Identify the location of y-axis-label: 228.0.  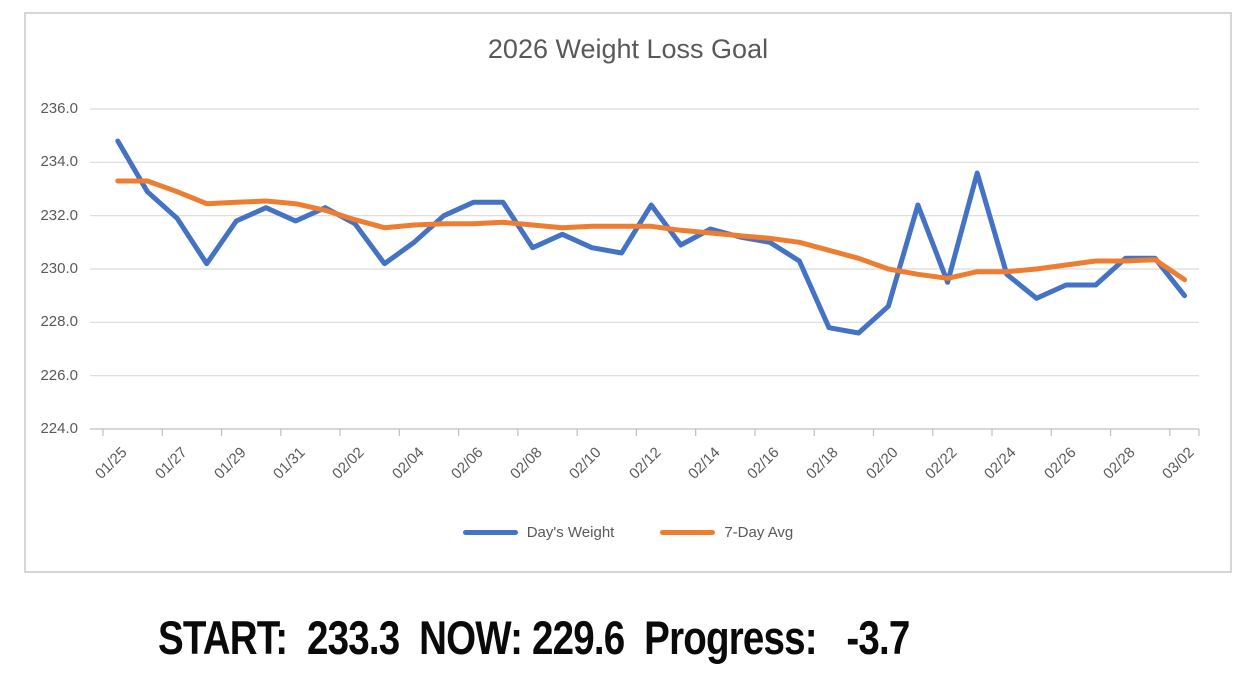
(59, 322).